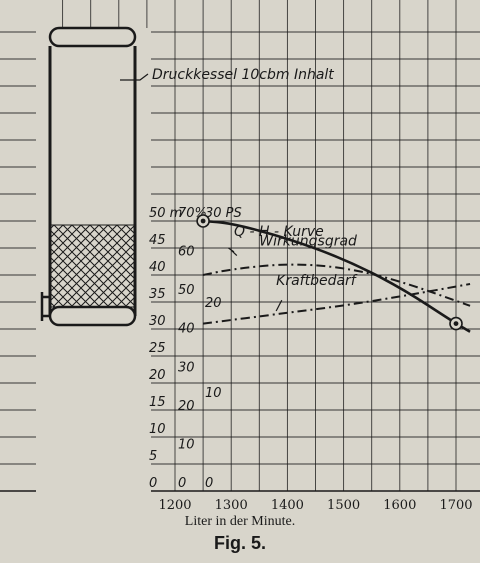 The image size is (480, 563). What do you see at coordinates (239, 543) in the screenshot?
I see `figure-caption: Fig. 5.` at bounding box center [239, 543].